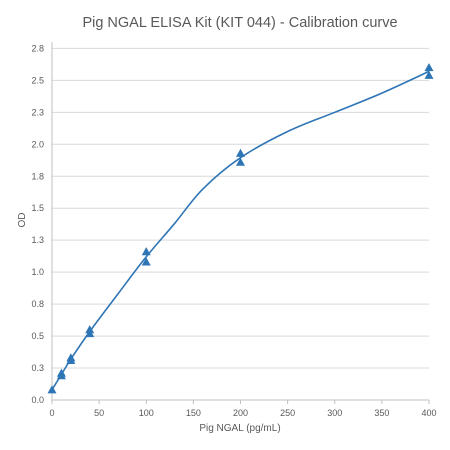 The image size is (450, 450). Describe the element at coordinates (37, 368) in the screenshot. I see `y-tick-label: 0.3` at that location.